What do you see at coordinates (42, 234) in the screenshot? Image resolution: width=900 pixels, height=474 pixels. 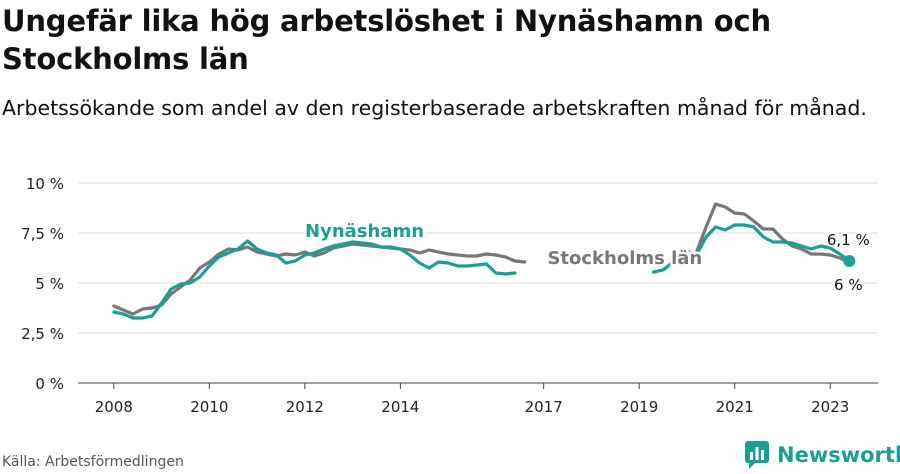 I see `y-tick-label: 7,5 %` at bounding box center [42, 234].